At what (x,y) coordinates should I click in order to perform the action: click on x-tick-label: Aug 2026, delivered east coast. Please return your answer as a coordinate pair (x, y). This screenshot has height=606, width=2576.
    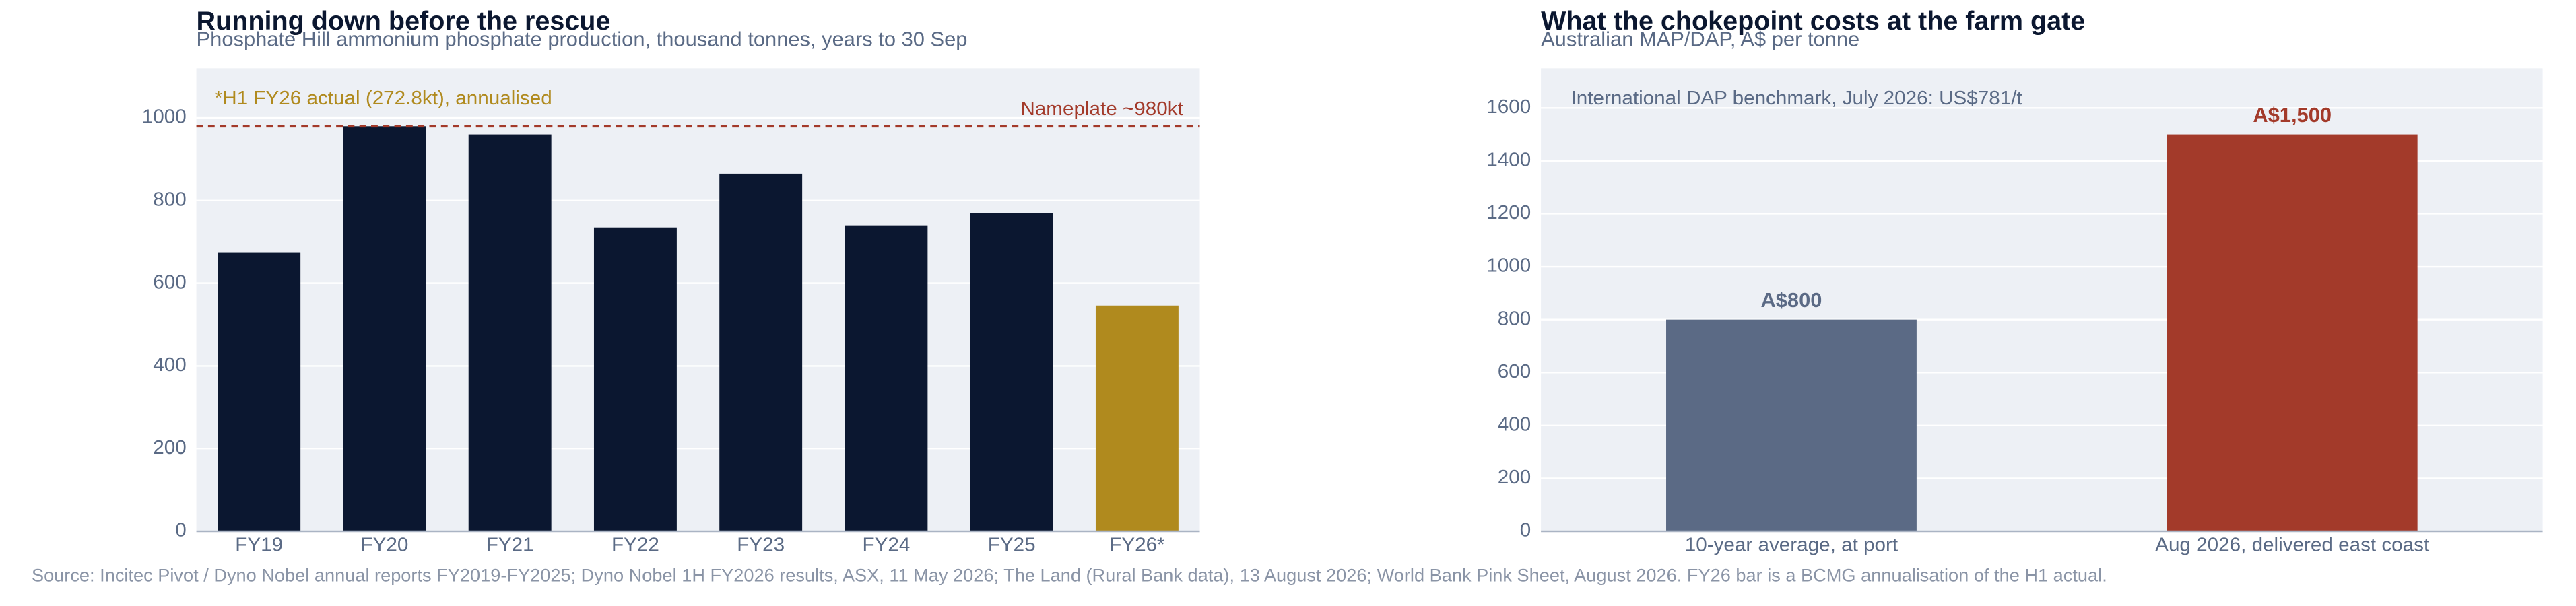
    Looking at the image, I should click on (2292, 545).